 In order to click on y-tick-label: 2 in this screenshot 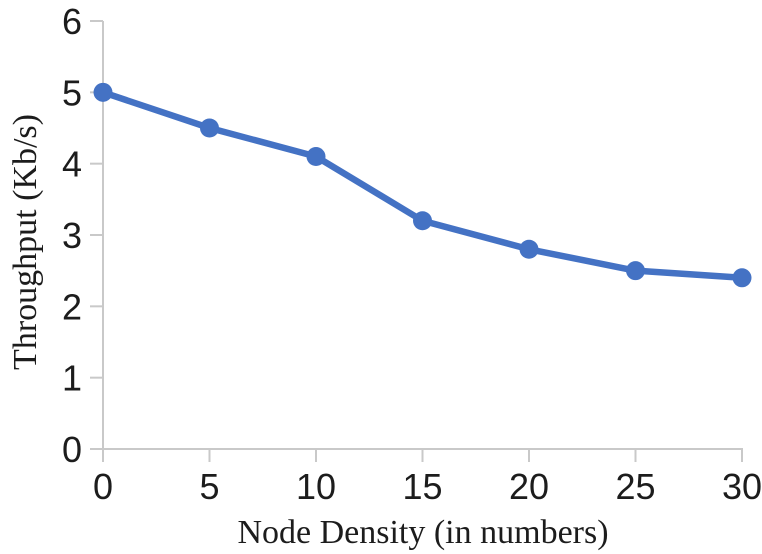, I will do `click(72, 306)`.